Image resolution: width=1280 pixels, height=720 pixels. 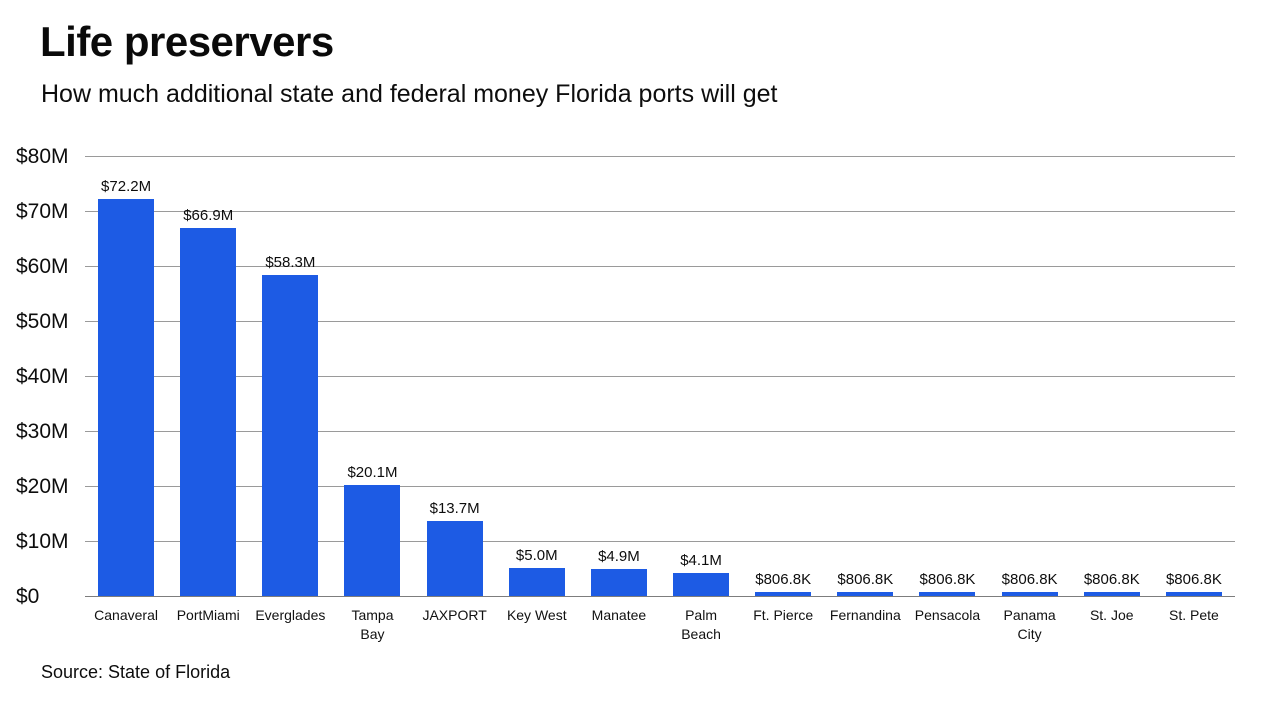 What do you see at coordinates (1193, 615) in the screenshot?
I see `x-tick-label: St. Pete` at bounding box center [1193, 615].